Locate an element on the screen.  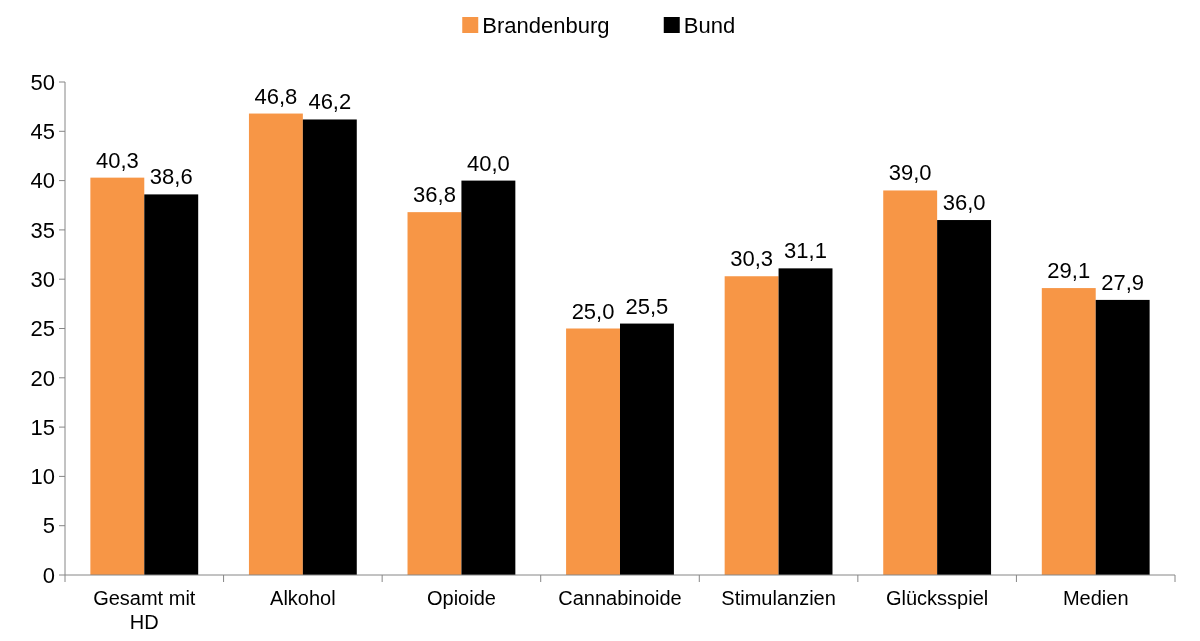
data-label: 40,3 is located at coordinates (117, 160).